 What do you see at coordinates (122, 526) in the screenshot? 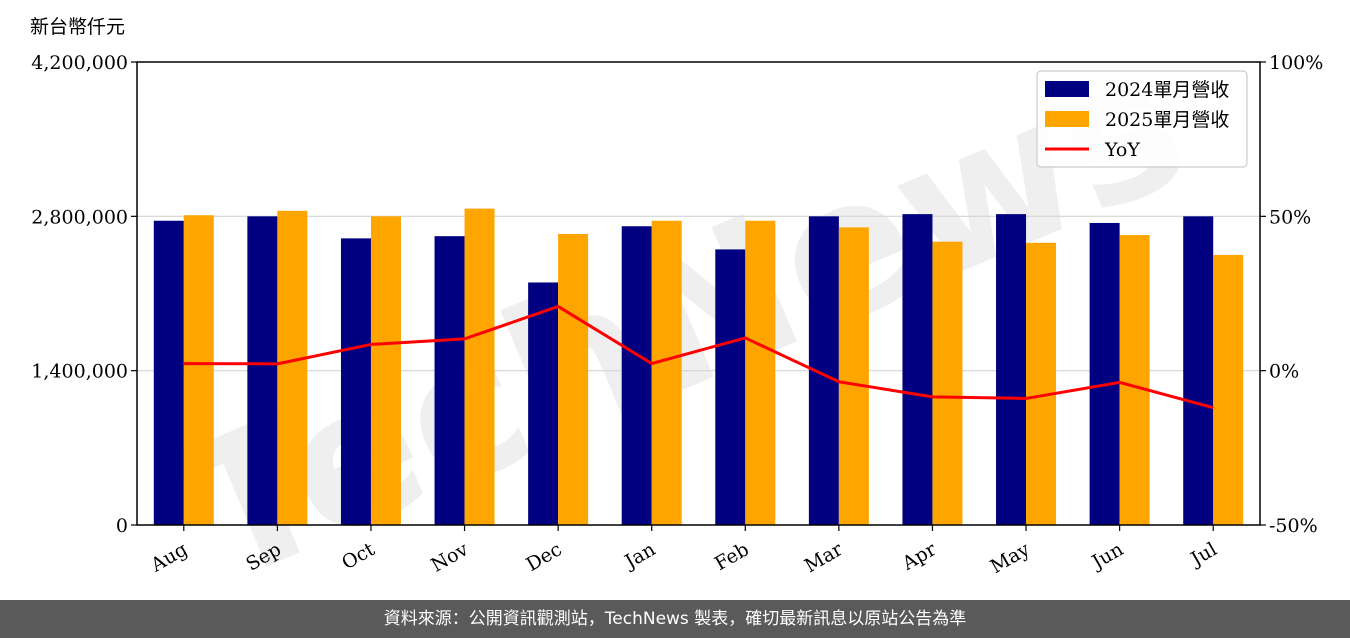
I see `left-tick-label: 0` at bounding box center [122, 526].